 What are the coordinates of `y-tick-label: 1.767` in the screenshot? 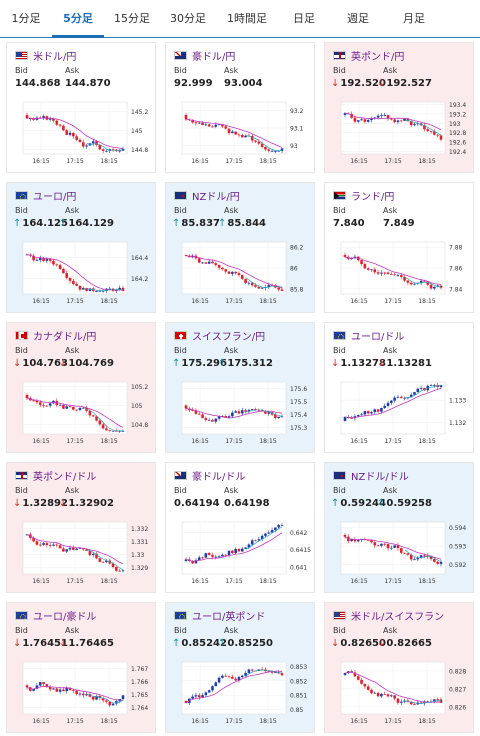 It's located at (139, 669).